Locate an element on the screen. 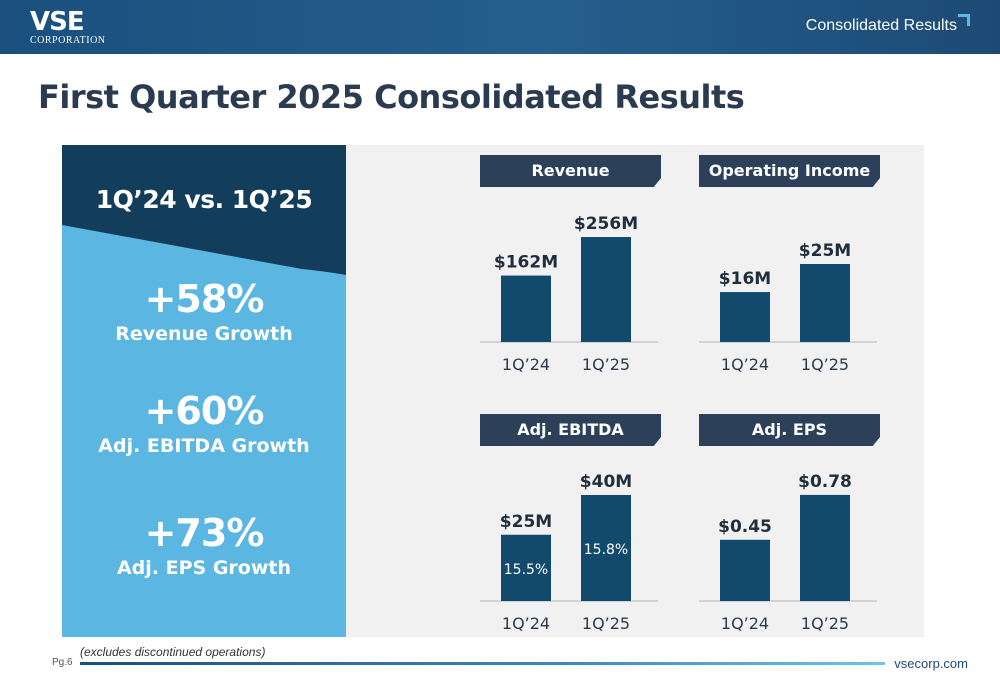 The height and width of the screenshot is (685, 1000). data-label: $0.45 is located at coordinates (745, 527).